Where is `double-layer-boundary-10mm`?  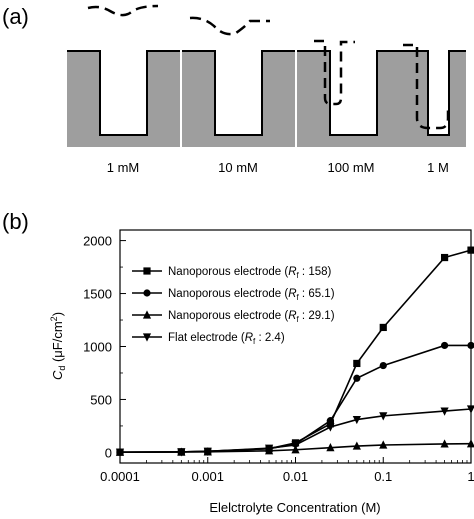
double-layer-boundary-10mm is located at coordinates (229, 26).